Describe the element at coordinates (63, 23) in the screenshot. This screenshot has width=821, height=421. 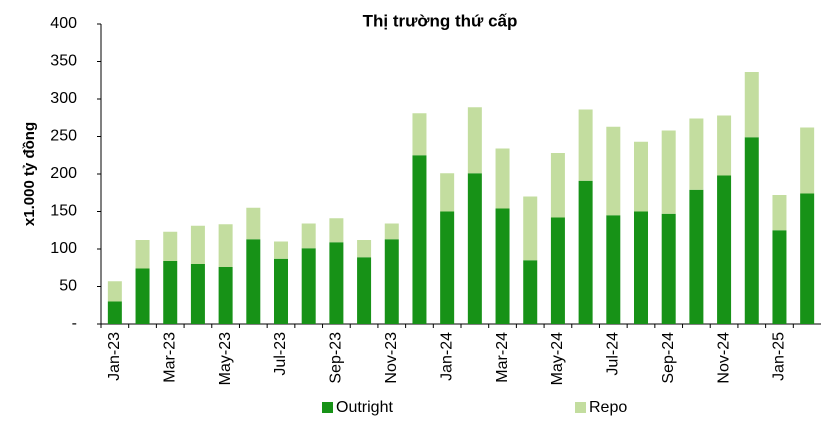
I see `y-tick-label: 400` at that location.